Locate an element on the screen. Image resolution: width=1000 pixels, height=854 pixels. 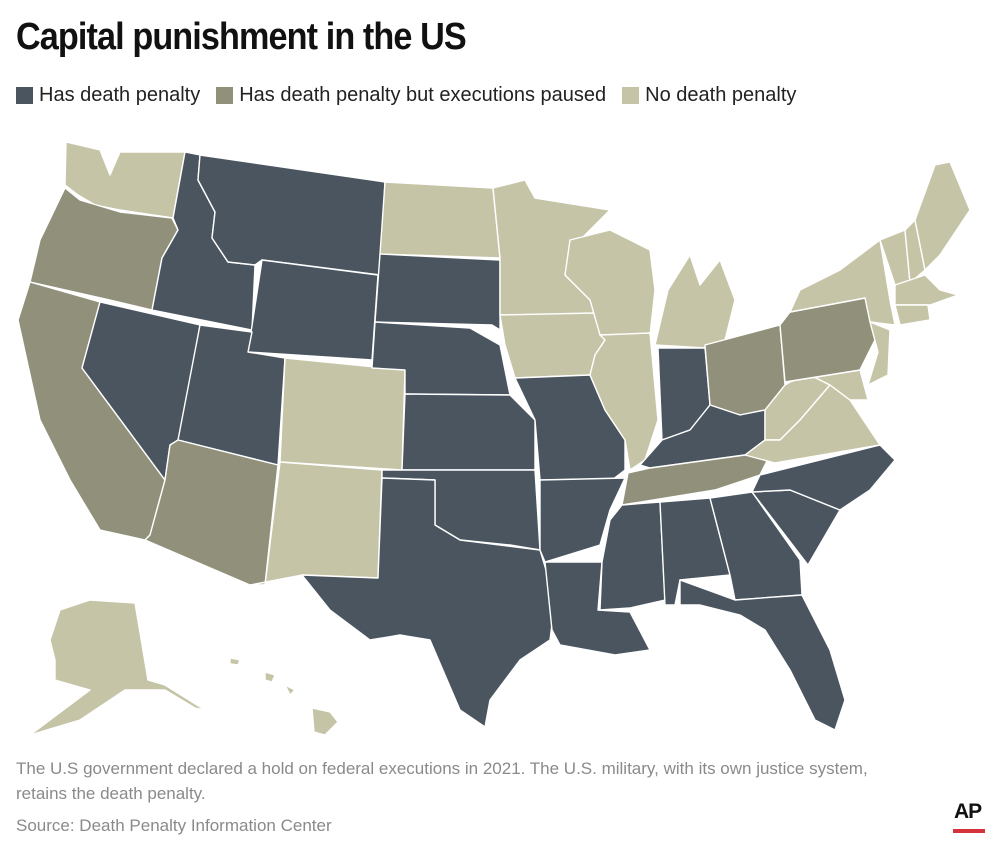
state-ks is located at coordinates (468, 432).